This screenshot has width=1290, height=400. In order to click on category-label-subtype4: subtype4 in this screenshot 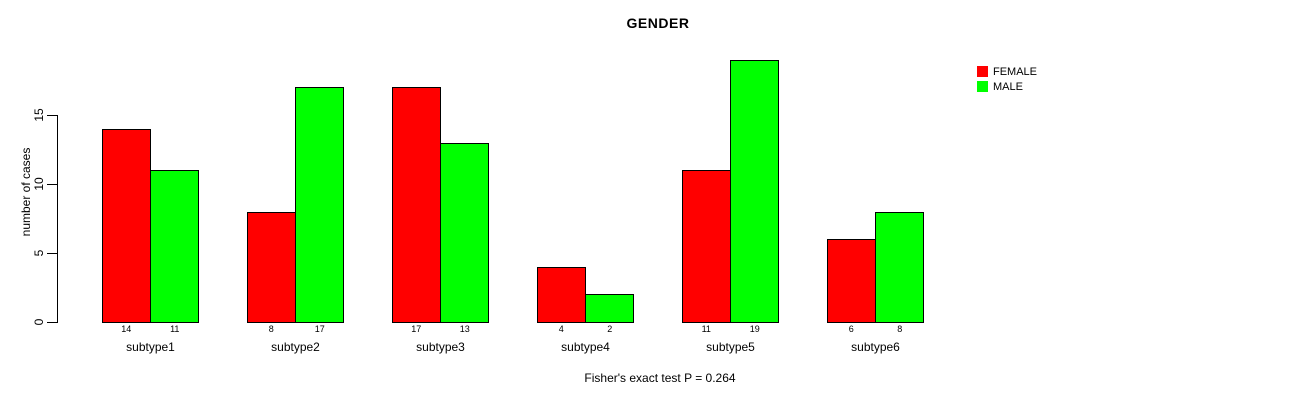, I will do `click(585, 347)`.